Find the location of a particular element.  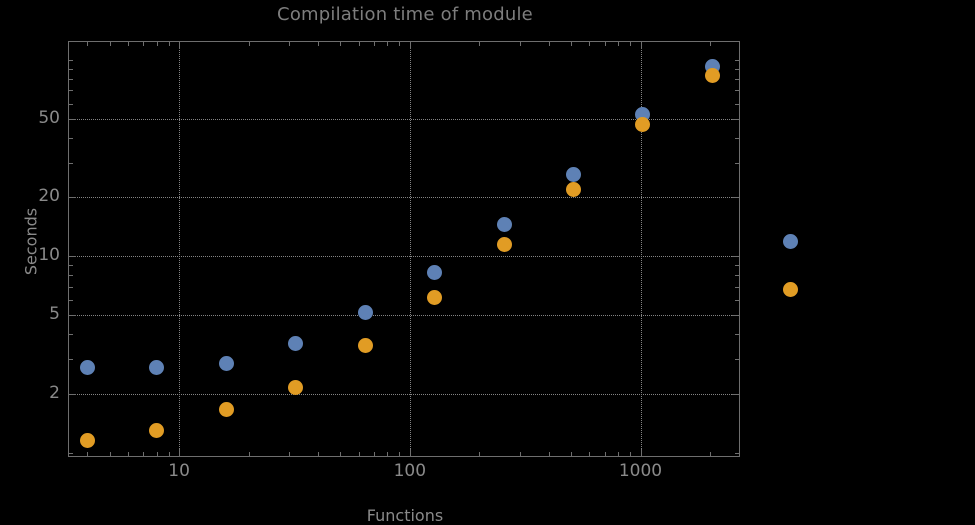

y-axis-tick-label: 2 is located at coordinates (54, 392).